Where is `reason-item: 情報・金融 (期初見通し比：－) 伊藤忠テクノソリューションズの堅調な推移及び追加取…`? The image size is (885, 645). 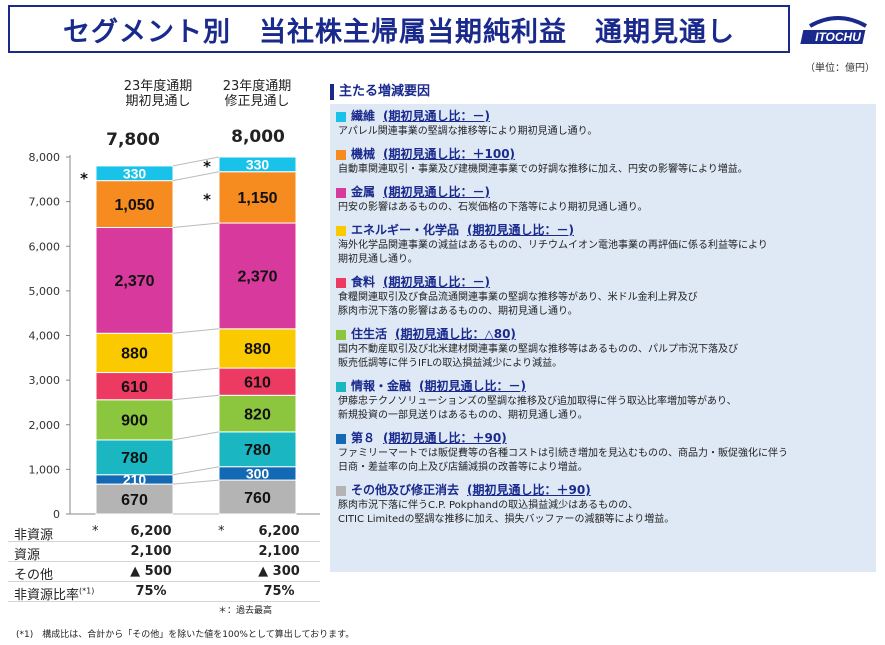
reason-item: 情報・金融 (期初見通し比：－) 伊藤忠テクノソリューションズの堅調な推移及び追加取… is located at coordinates (603, 400).